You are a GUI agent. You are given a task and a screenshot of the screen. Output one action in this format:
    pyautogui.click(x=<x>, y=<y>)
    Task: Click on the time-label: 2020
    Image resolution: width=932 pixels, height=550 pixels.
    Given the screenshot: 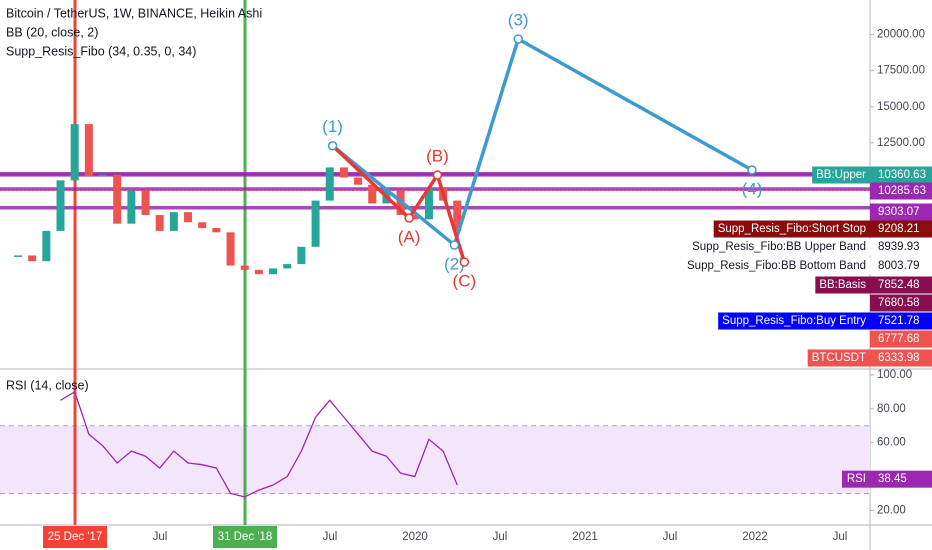 What is the action you would take?
    pyautogui.click(x=415, y=537)
    